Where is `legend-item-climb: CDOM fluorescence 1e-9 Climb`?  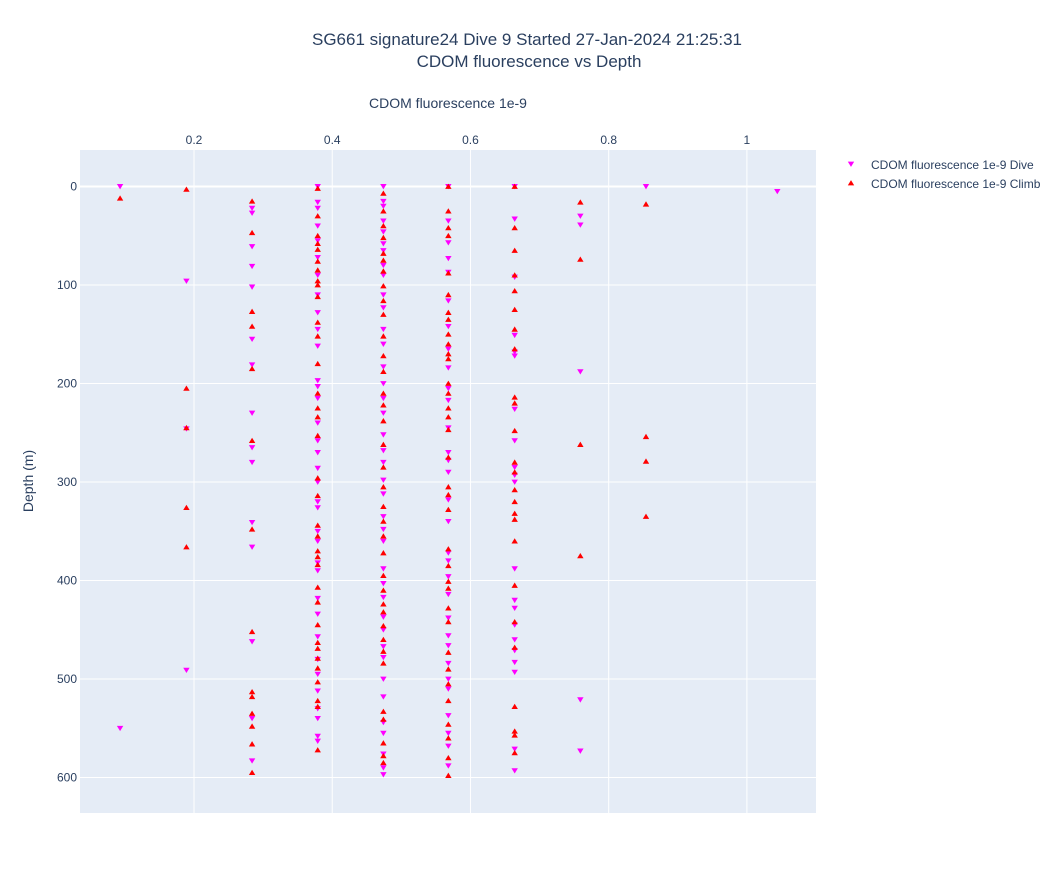 legend-item-climb: CDOM fluorescence 1e-9 Climb is located at coordinates (944, 184).